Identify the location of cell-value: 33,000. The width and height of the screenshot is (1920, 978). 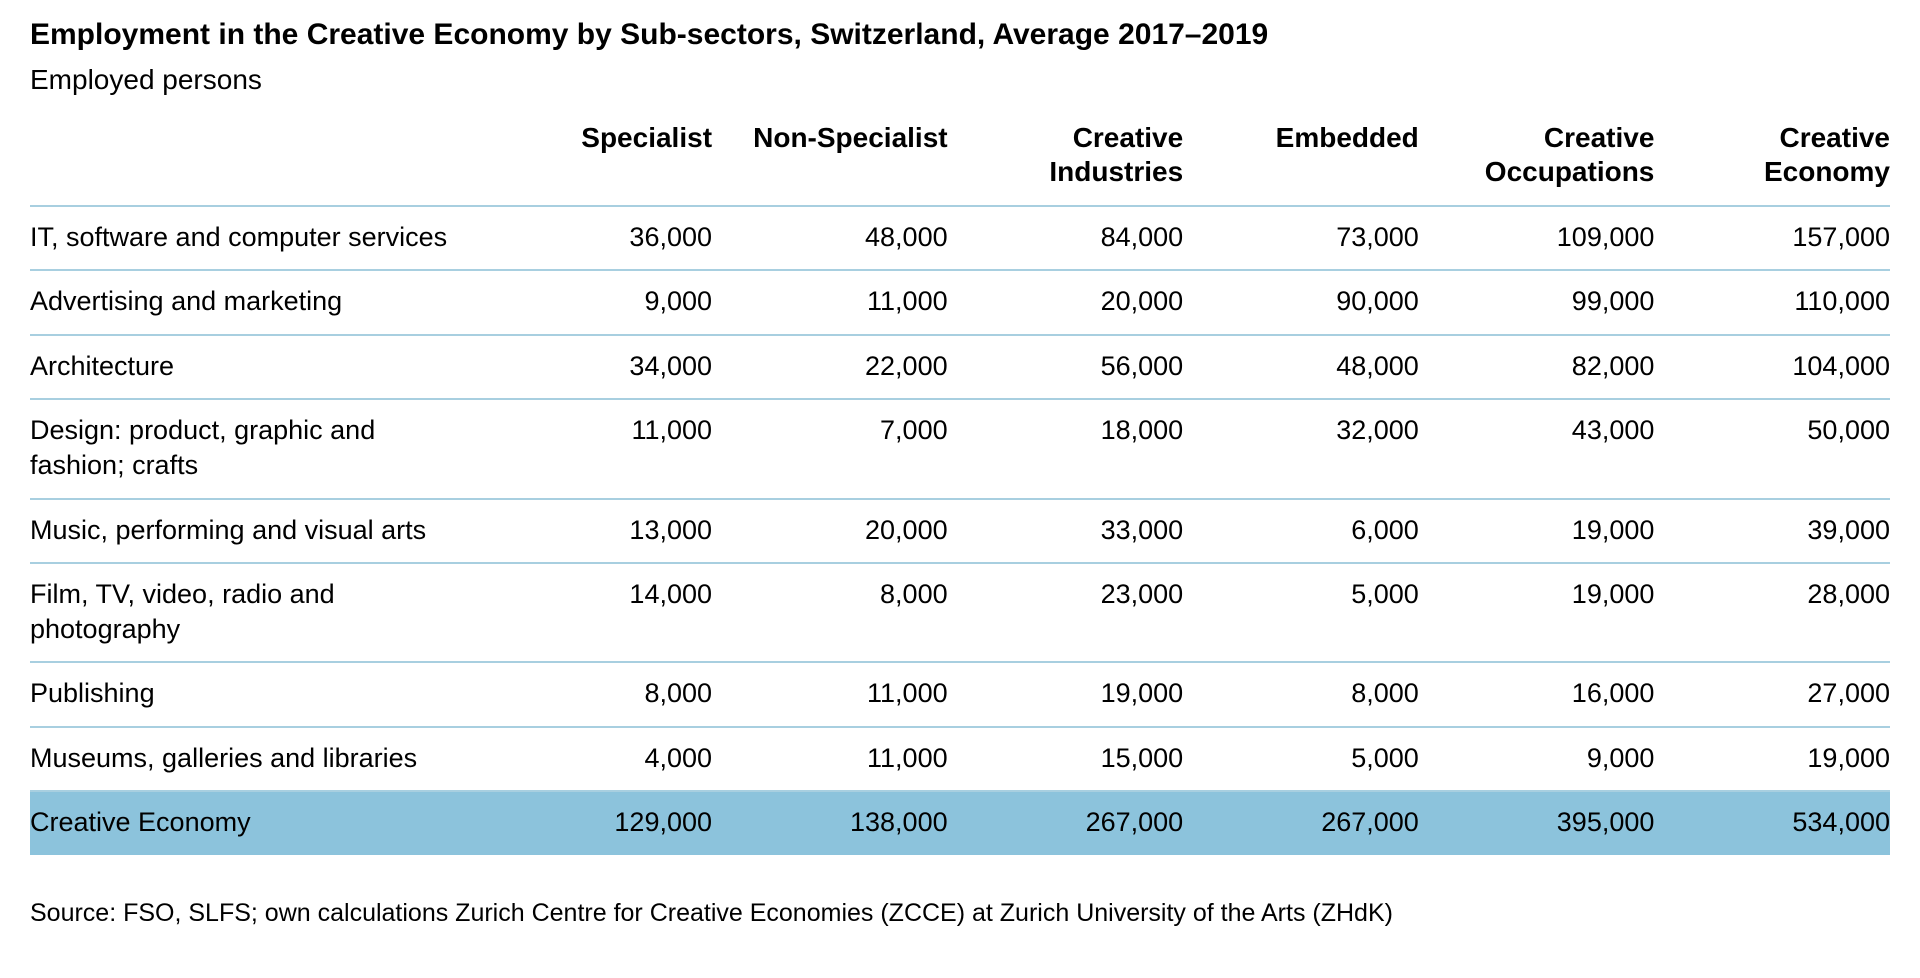
(1142, 529).